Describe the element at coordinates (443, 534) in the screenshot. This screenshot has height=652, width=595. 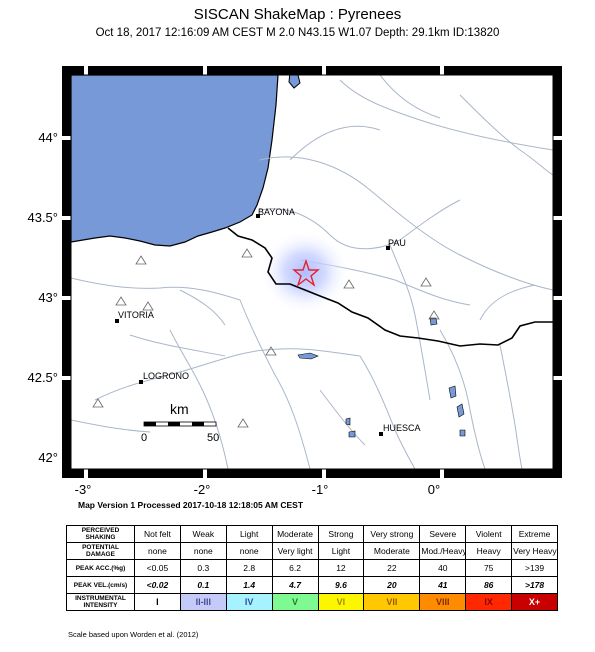
I see `legend-cell: Severe` at that location.